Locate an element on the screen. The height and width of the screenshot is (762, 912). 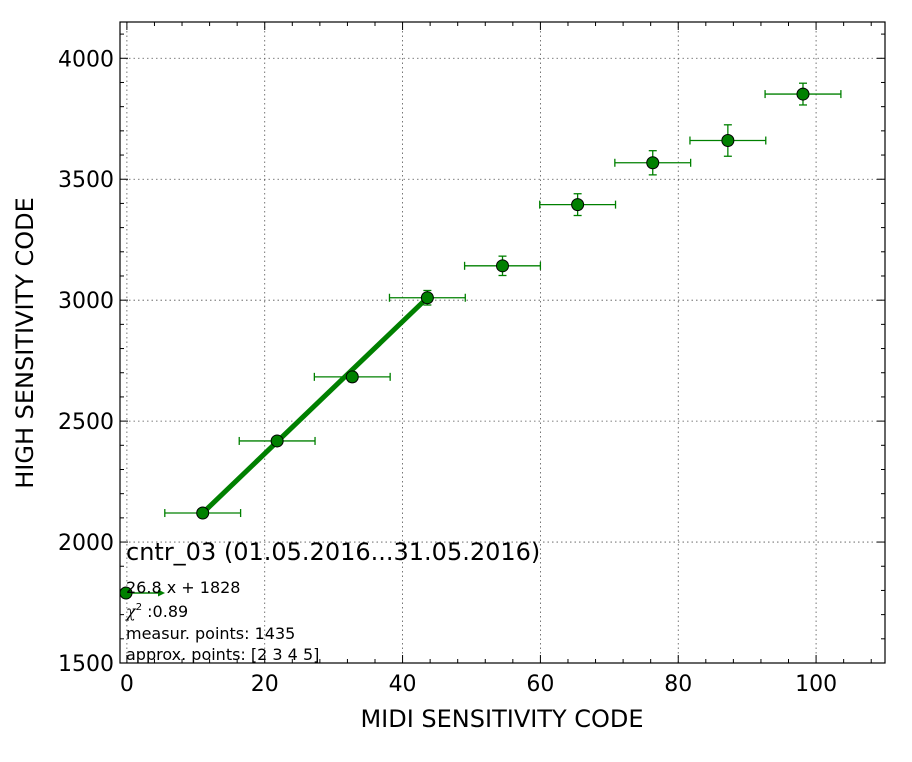
y-axis-label: HIGH SENSITIVITY CODE is located at coordinates (25, 343).